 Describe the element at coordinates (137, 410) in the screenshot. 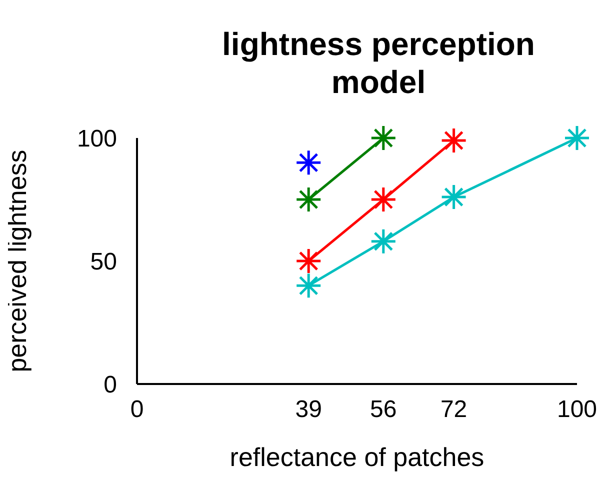

I see `x-tick-label: 0` at that location.